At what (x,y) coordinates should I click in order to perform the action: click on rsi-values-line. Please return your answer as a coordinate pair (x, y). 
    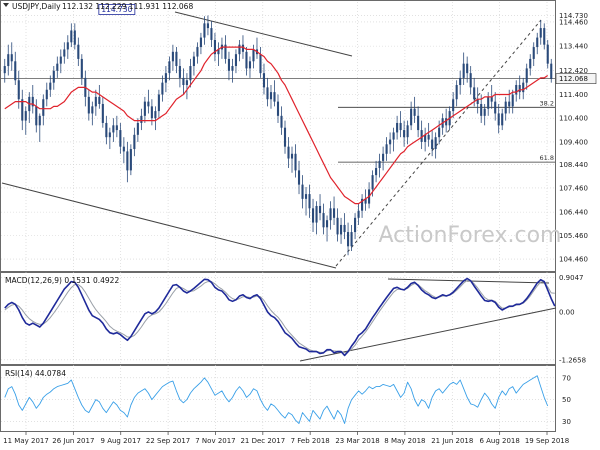
    Looking at the image, I should click on (276, 399).